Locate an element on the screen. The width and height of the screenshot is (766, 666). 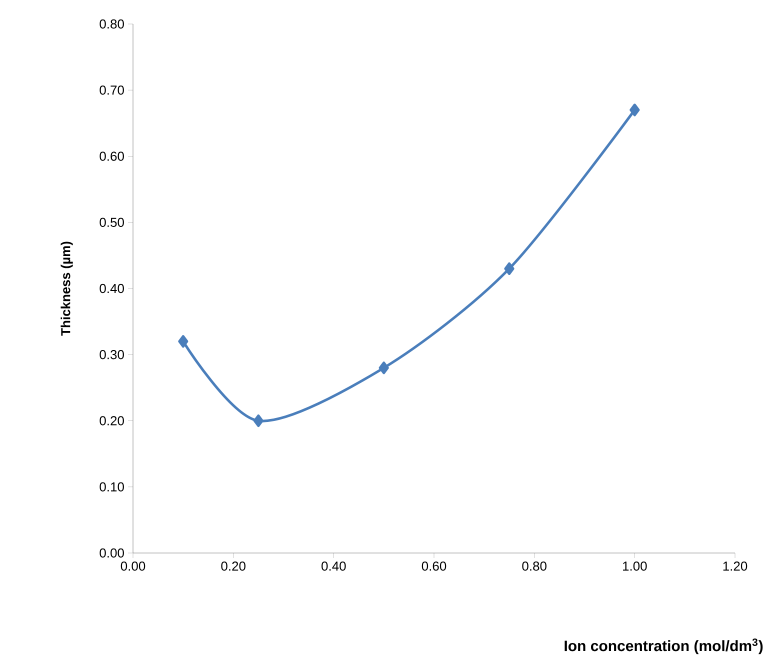
y-tick-label: 0.50 is located at coordinates (112, 222).